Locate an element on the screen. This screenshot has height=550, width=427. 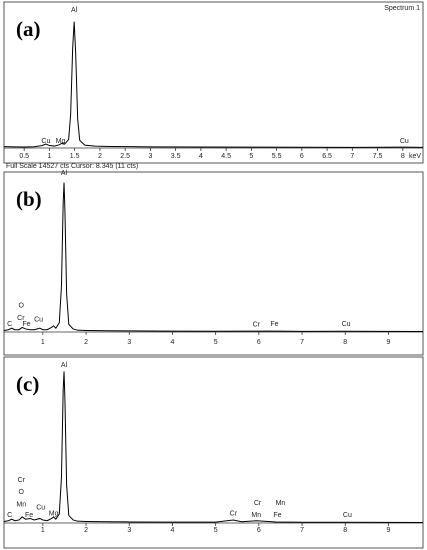
spectrum-label: Spectrum 1 is located at coordinates (402, 8).